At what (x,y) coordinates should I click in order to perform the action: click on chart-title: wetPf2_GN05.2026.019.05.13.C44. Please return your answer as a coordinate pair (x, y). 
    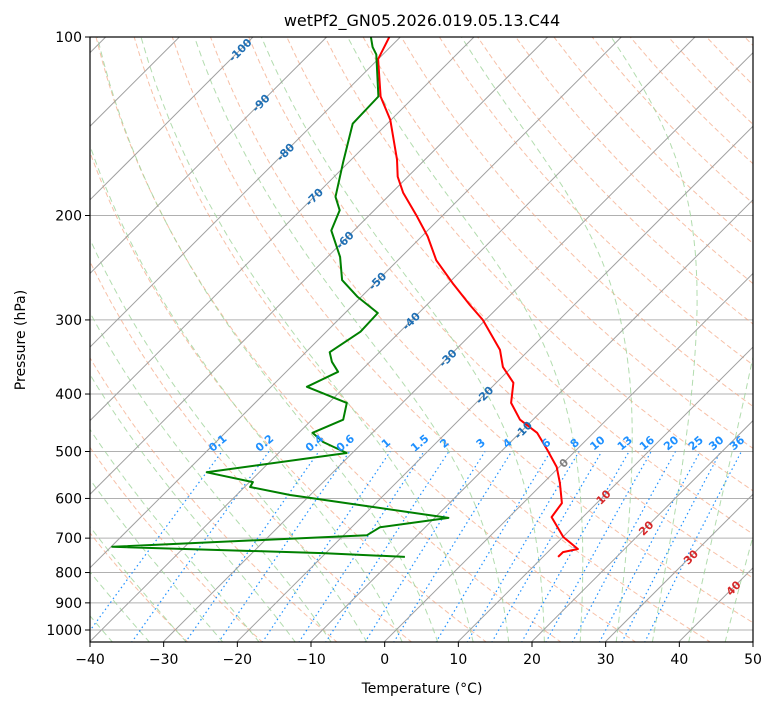
    Looking at the image, I should click on (422, 21).